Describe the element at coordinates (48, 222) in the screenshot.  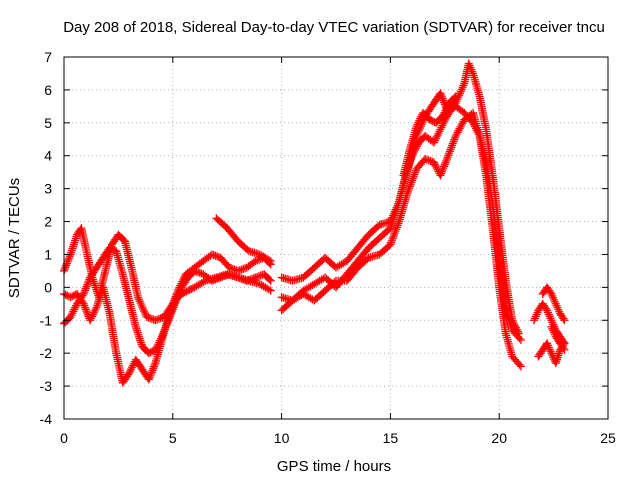
I see `y-tick-label: 2` at that location.